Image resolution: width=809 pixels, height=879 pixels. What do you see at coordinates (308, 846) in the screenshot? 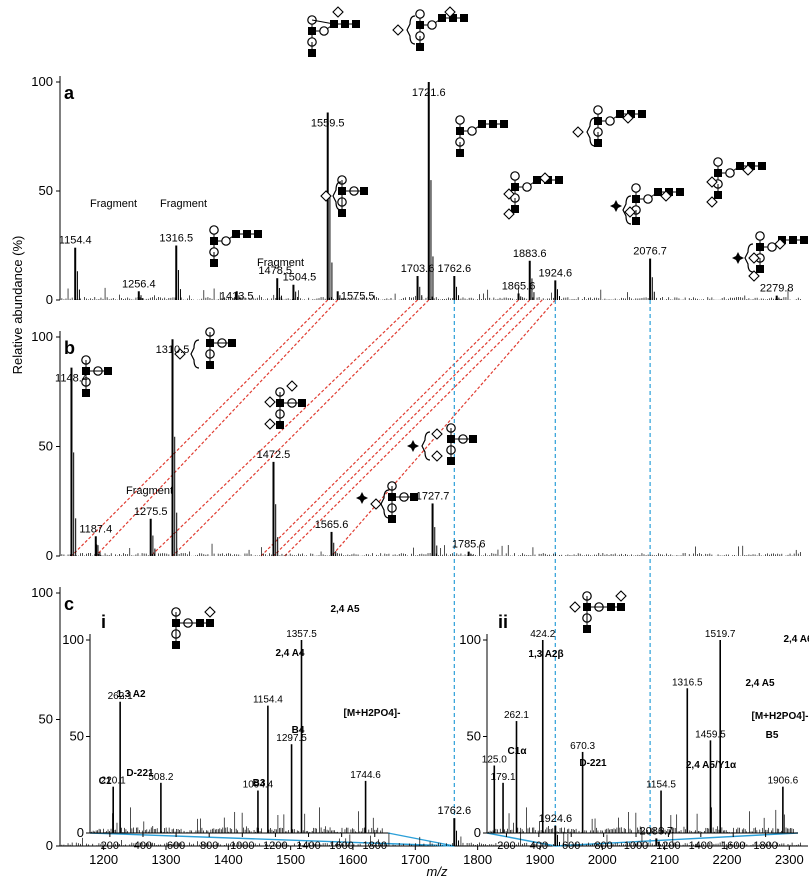
I see `inset-i-xtick-label: 1400` at bounding box center [308, 846].